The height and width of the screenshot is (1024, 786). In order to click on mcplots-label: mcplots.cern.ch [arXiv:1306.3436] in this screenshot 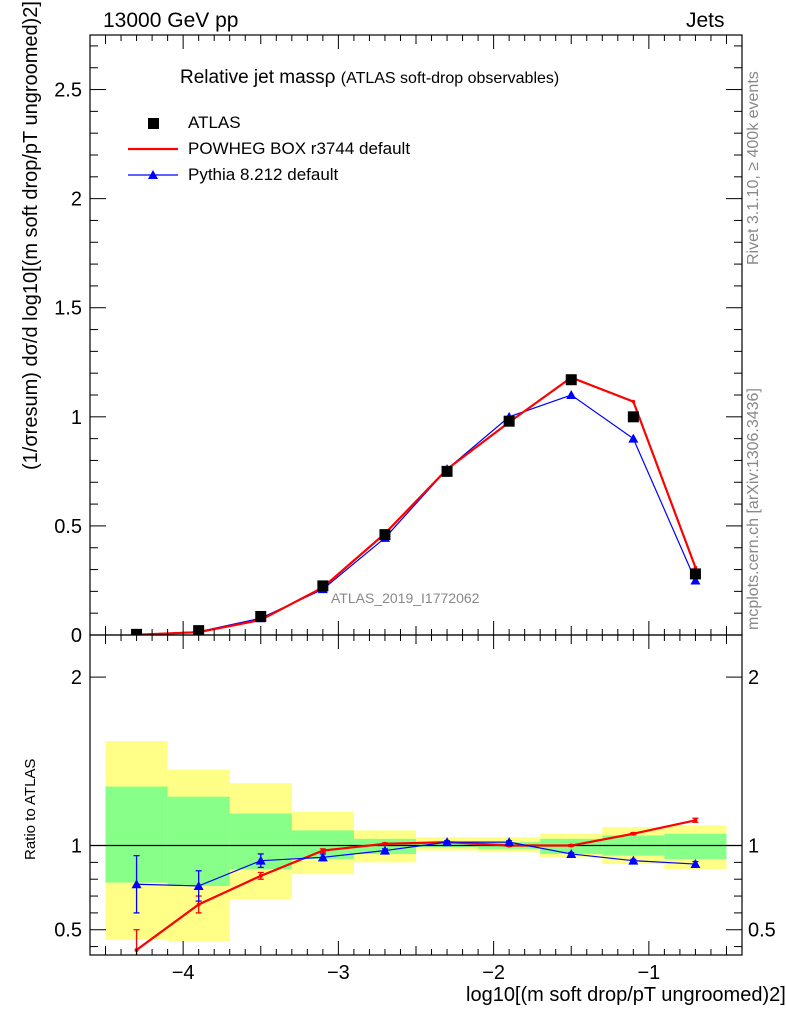, I will do `click(753, 509)`.